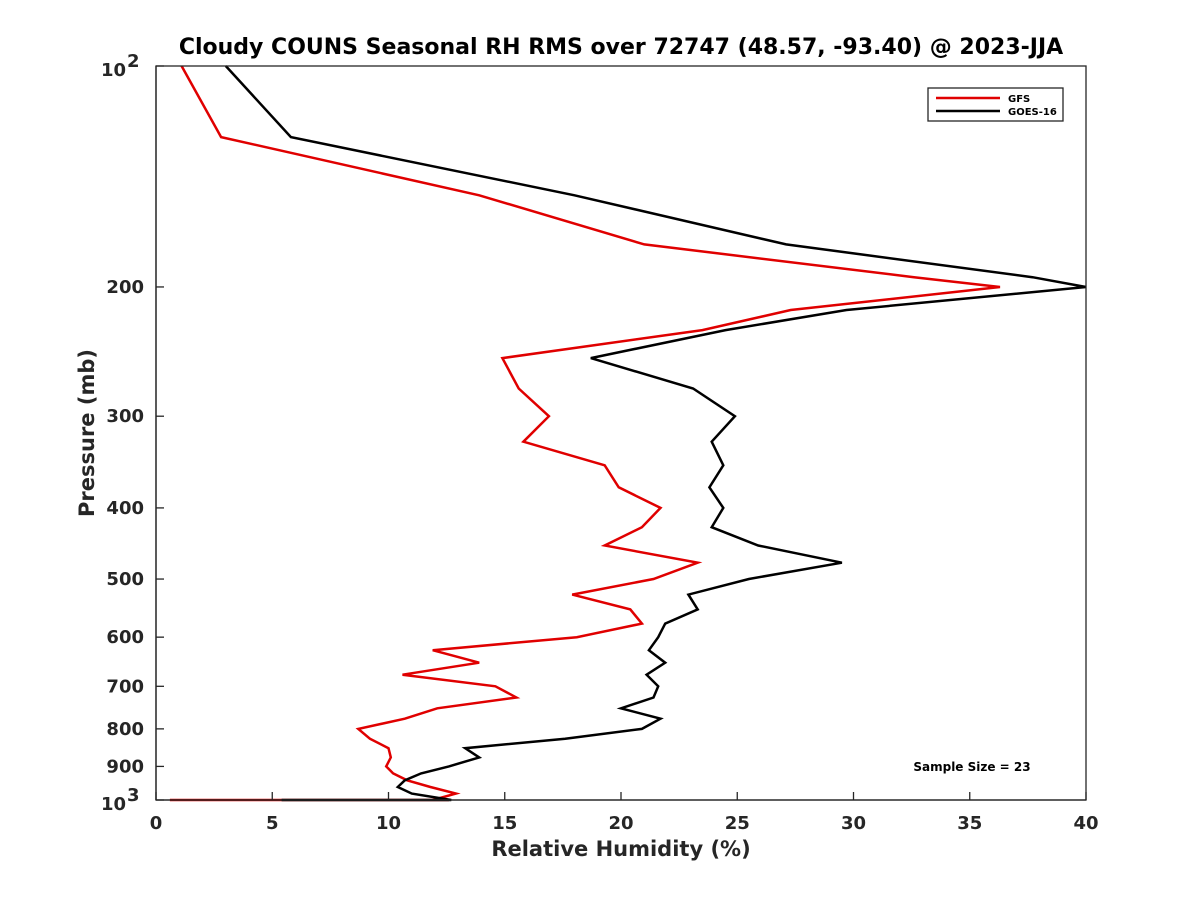 This screenshot has height=900, width=1200. I want to click on y-tick-label: 400, so click(125, 508).